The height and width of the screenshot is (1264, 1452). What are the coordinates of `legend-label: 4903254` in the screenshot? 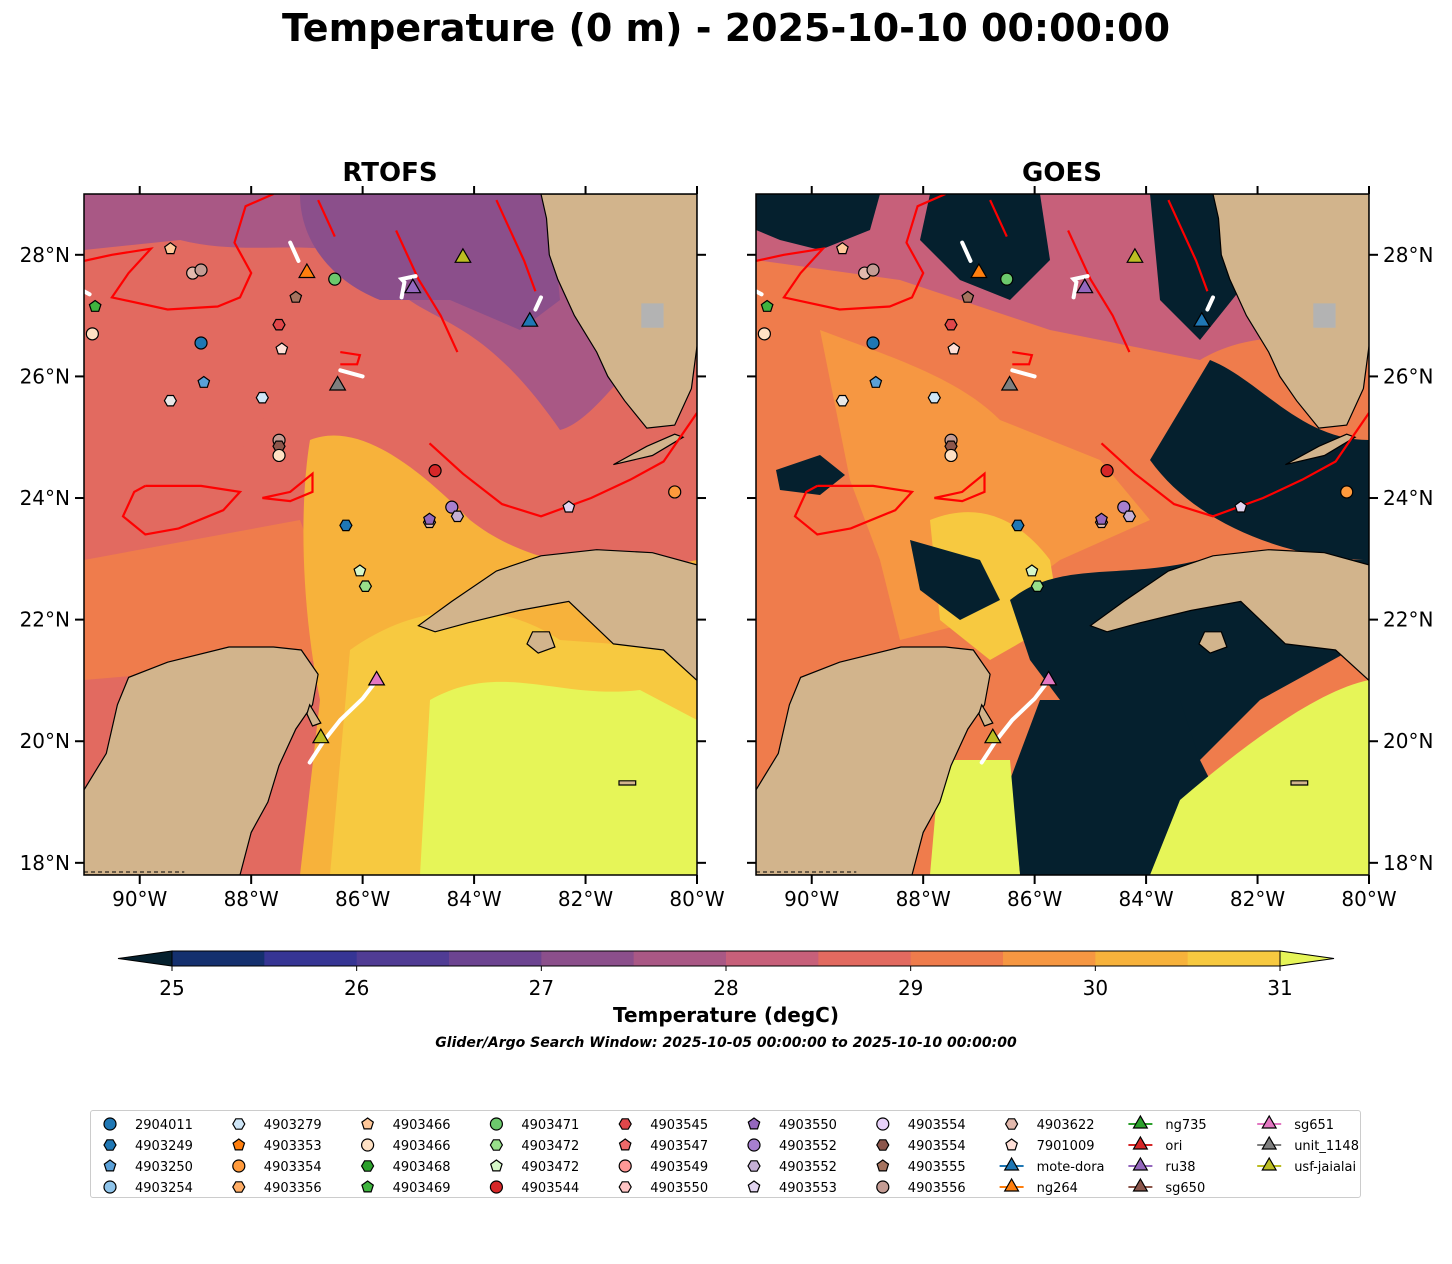 It's located at (164, 1188).